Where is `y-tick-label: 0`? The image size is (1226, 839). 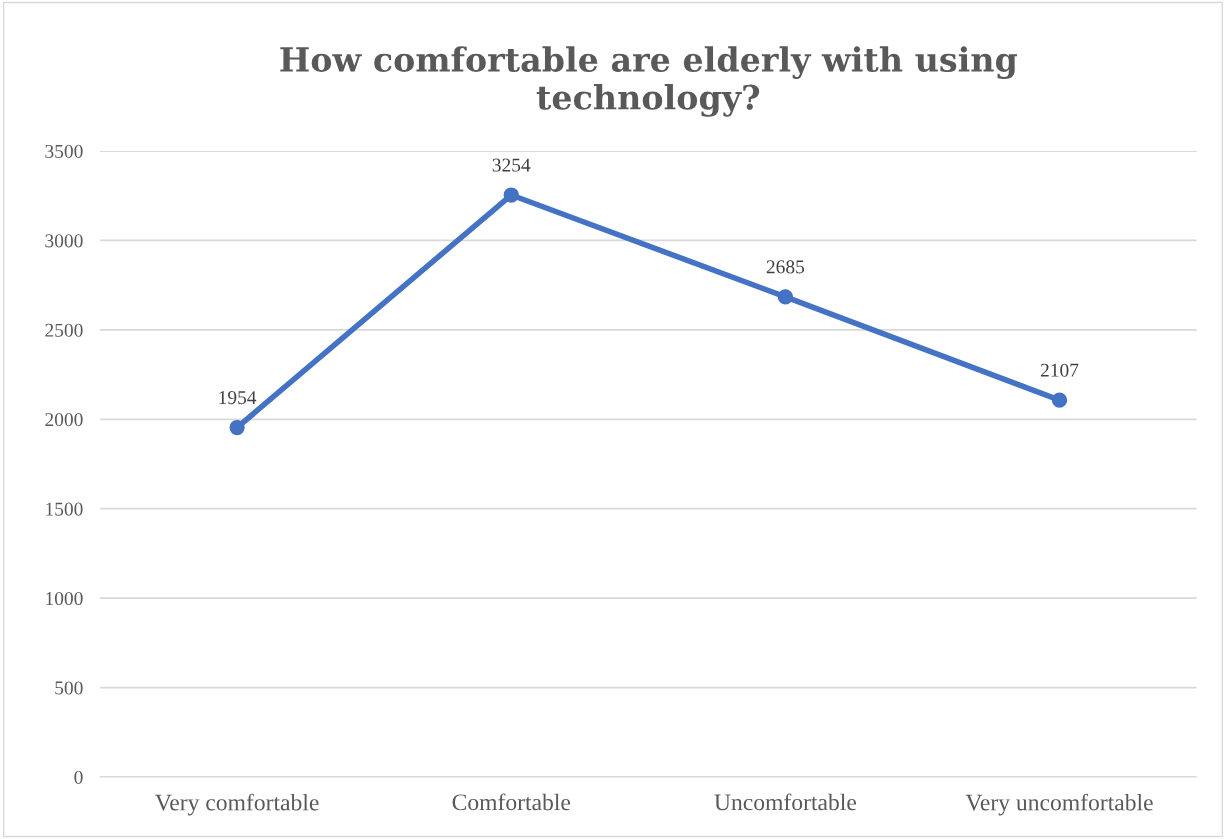 y-tick-label: 0 is located at coordinates (78, 777).